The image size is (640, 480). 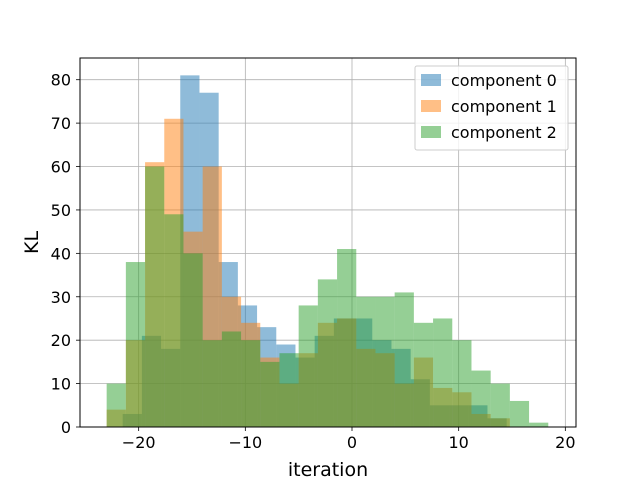 I want to click on legend-entries: component 0 component 1 component 2, so click(x=489, y=106).